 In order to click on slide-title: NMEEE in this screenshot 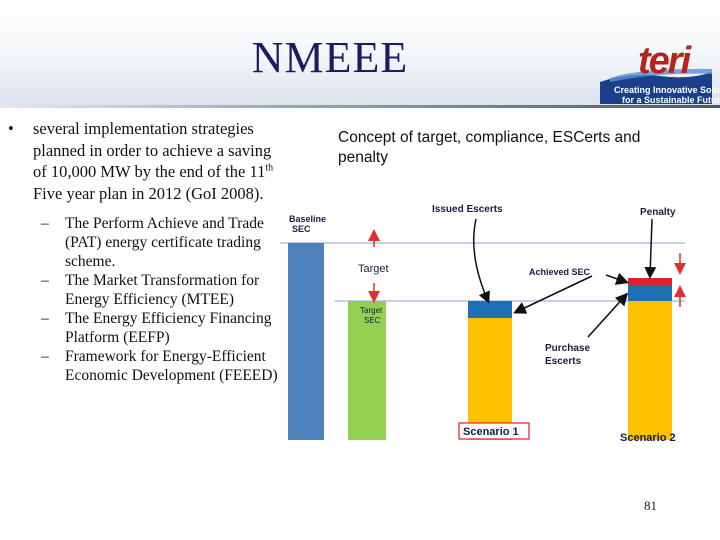, I will do `click(330, 57)`.